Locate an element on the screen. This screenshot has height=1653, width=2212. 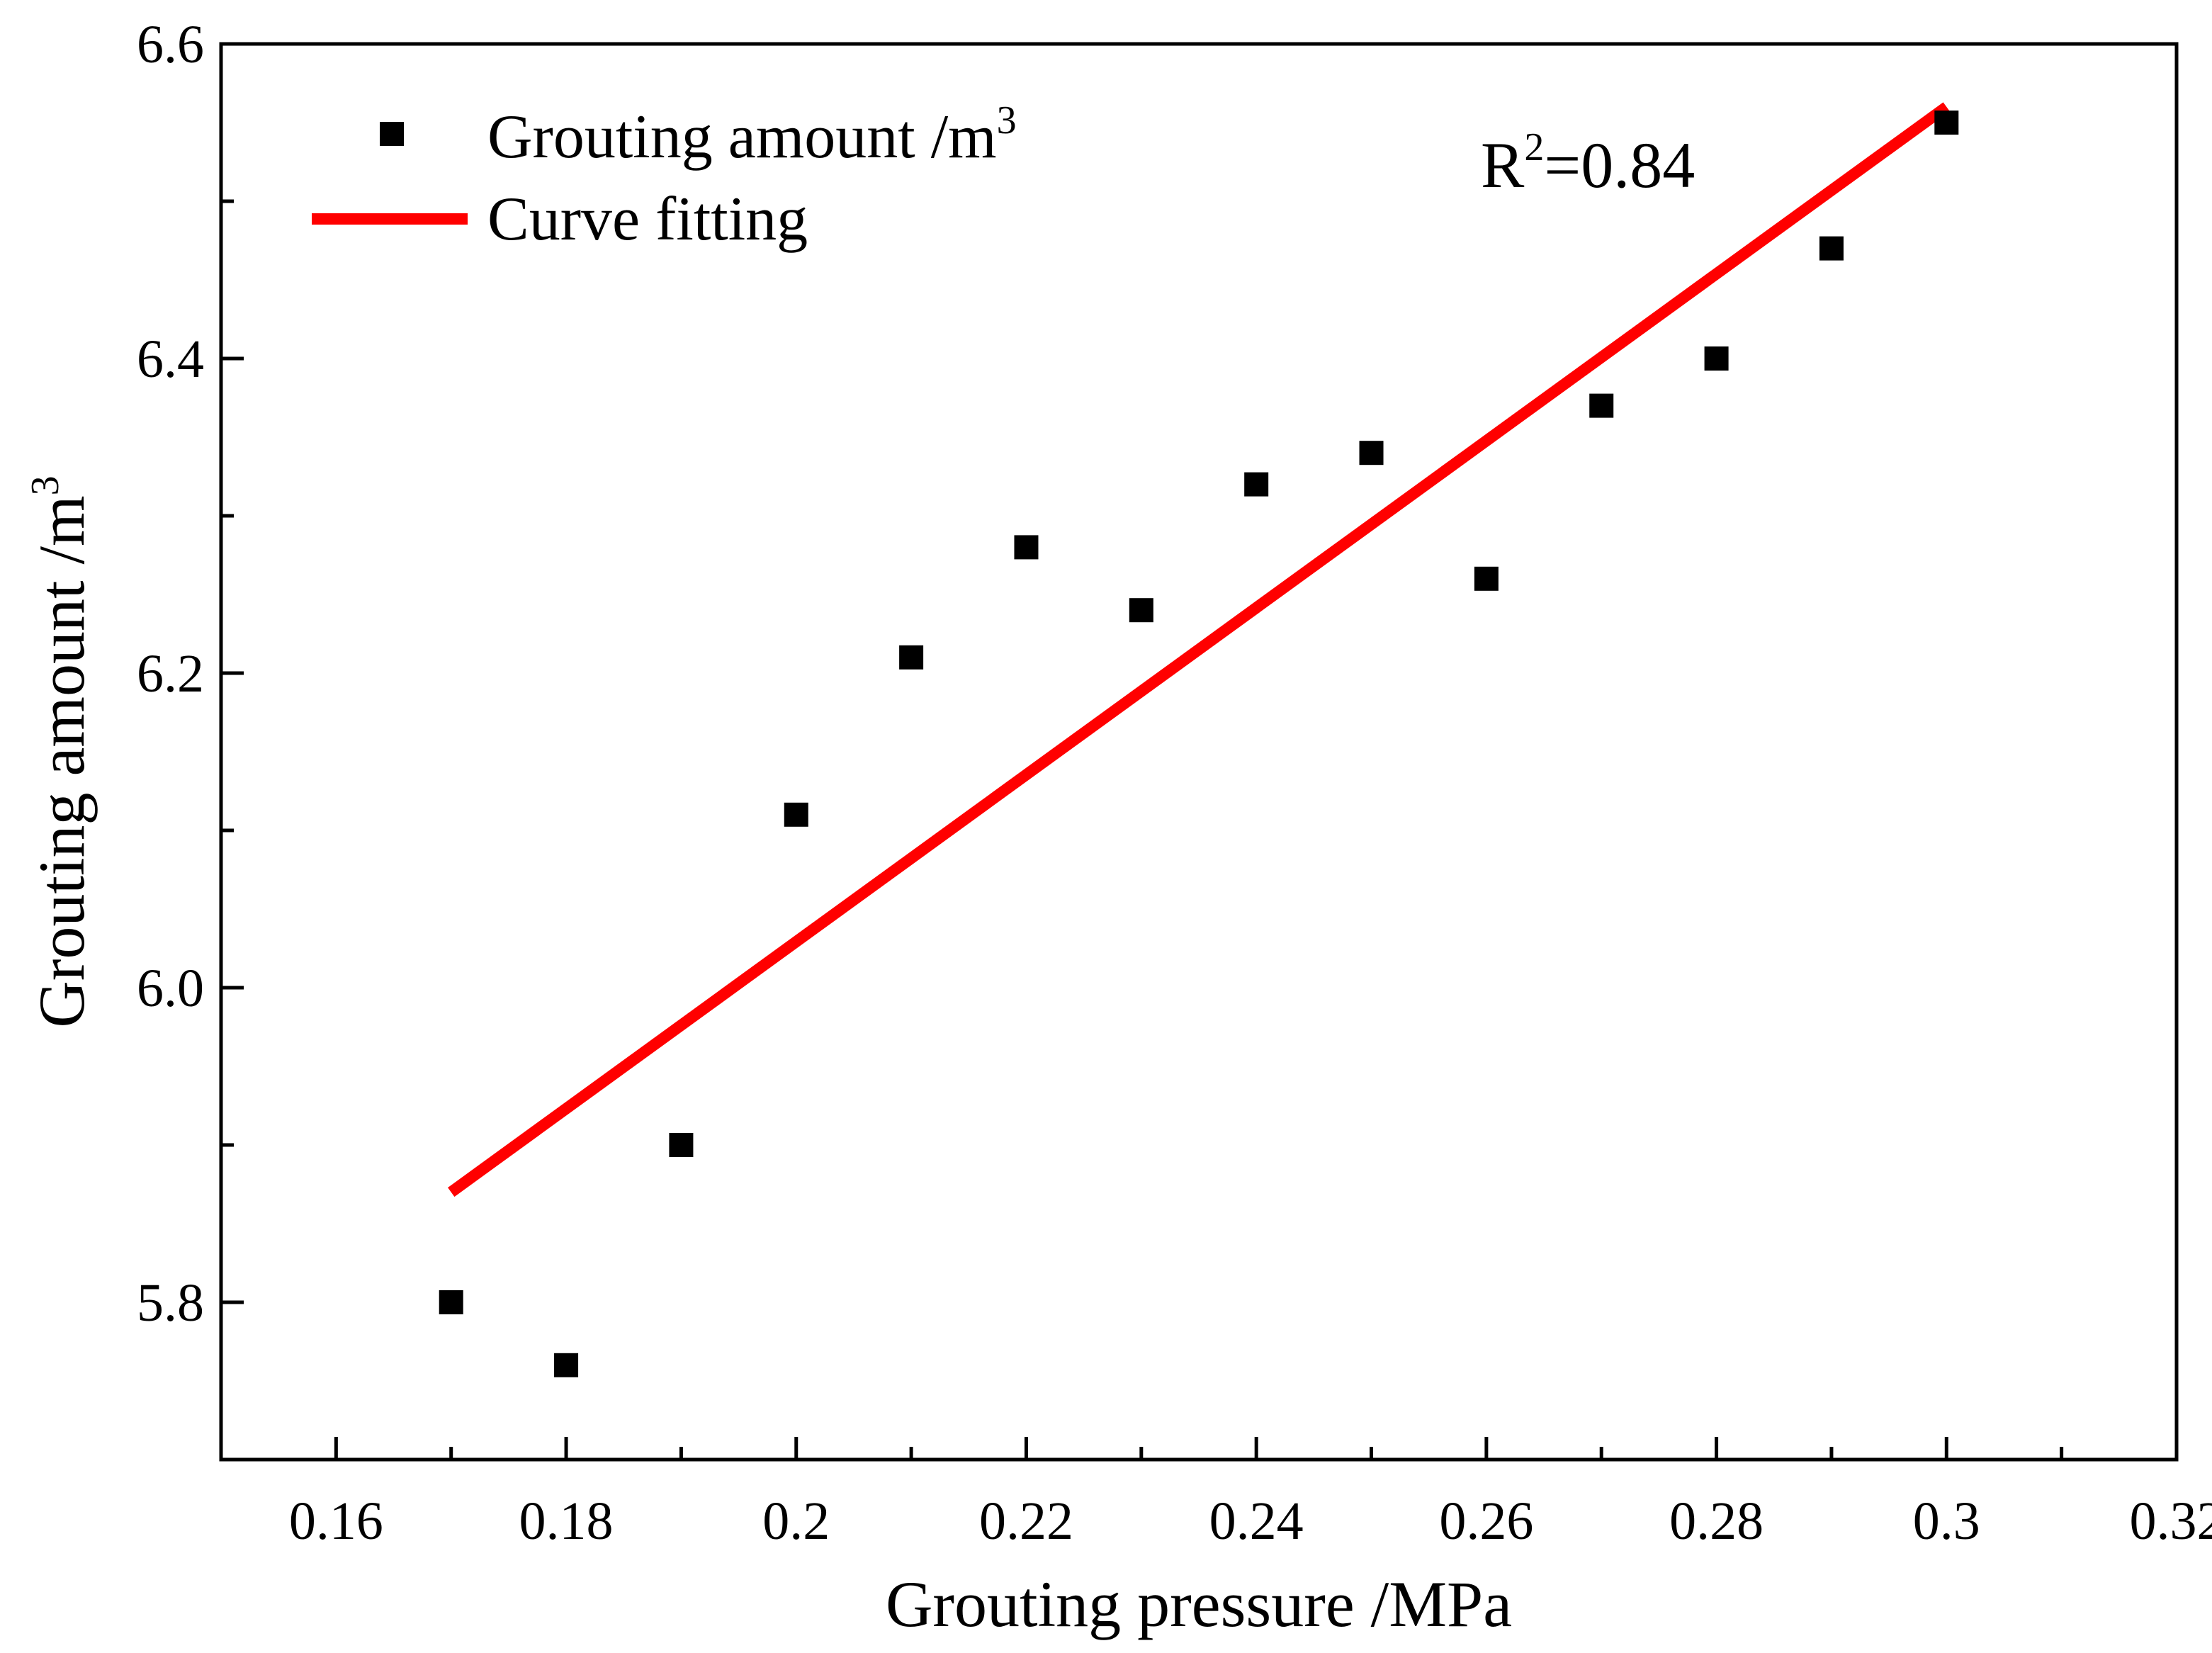
y-axis-label: Grouting amount /m3 is located at coordinates (61, 751).